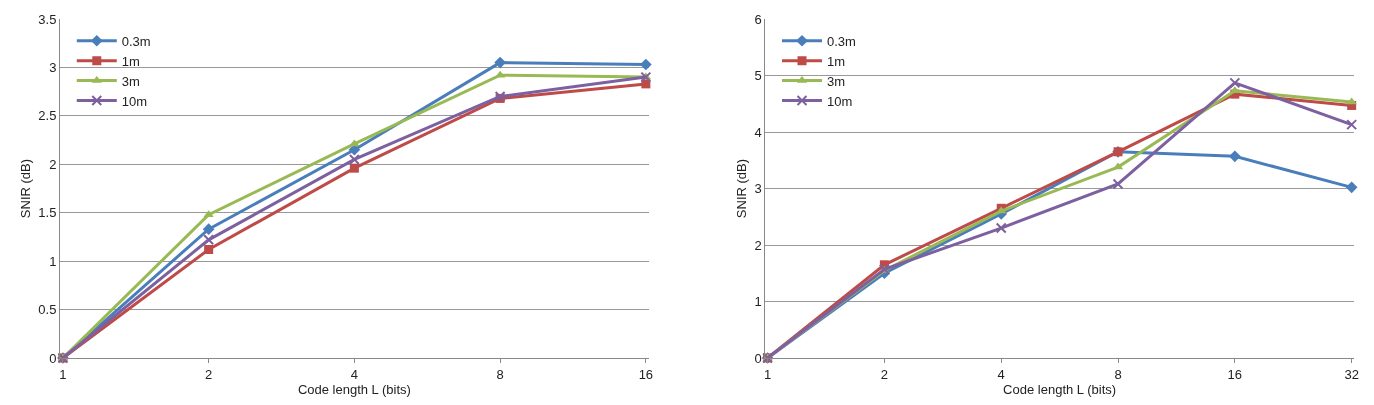 This screenshot has width=1374, height=405. I want to click on y-tick-label: 4, so click(758, 132).